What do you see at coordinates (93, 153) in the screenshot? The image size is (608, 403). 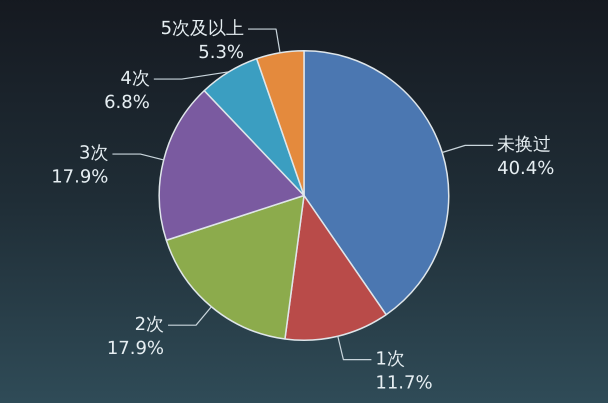 I see `slice-label: 3次` at bounding box center [93, 153].